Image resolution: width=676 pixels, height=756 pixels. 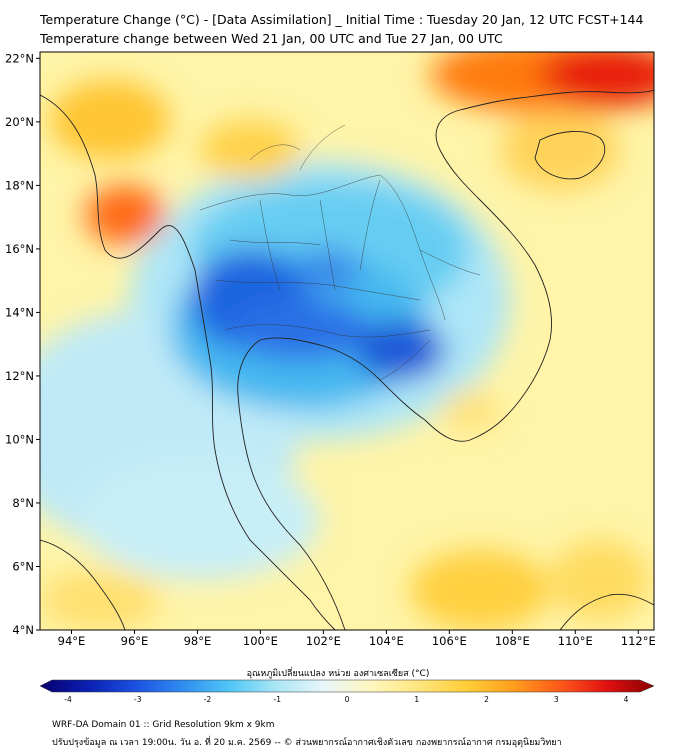 I want to click on colorbar-tick-label: -4, so click(x=68, y=699).